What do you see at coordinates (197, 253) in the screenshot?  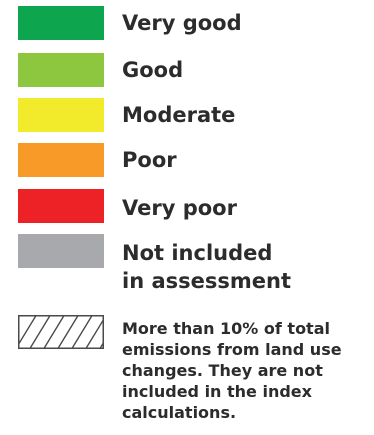 I see `label-not-included-line1: Not included` at bounding box center [197, 253].